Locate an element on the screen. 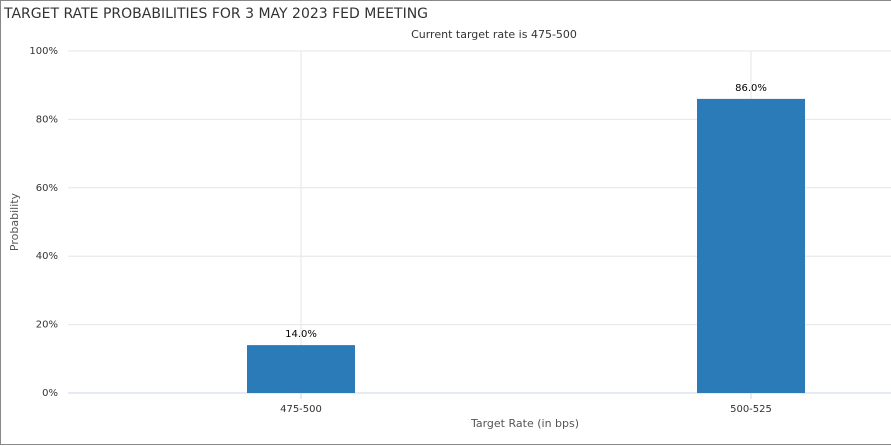 This screenshot has width=891, height=446. data-label: 86.0% is located at coordinates (751, 88).